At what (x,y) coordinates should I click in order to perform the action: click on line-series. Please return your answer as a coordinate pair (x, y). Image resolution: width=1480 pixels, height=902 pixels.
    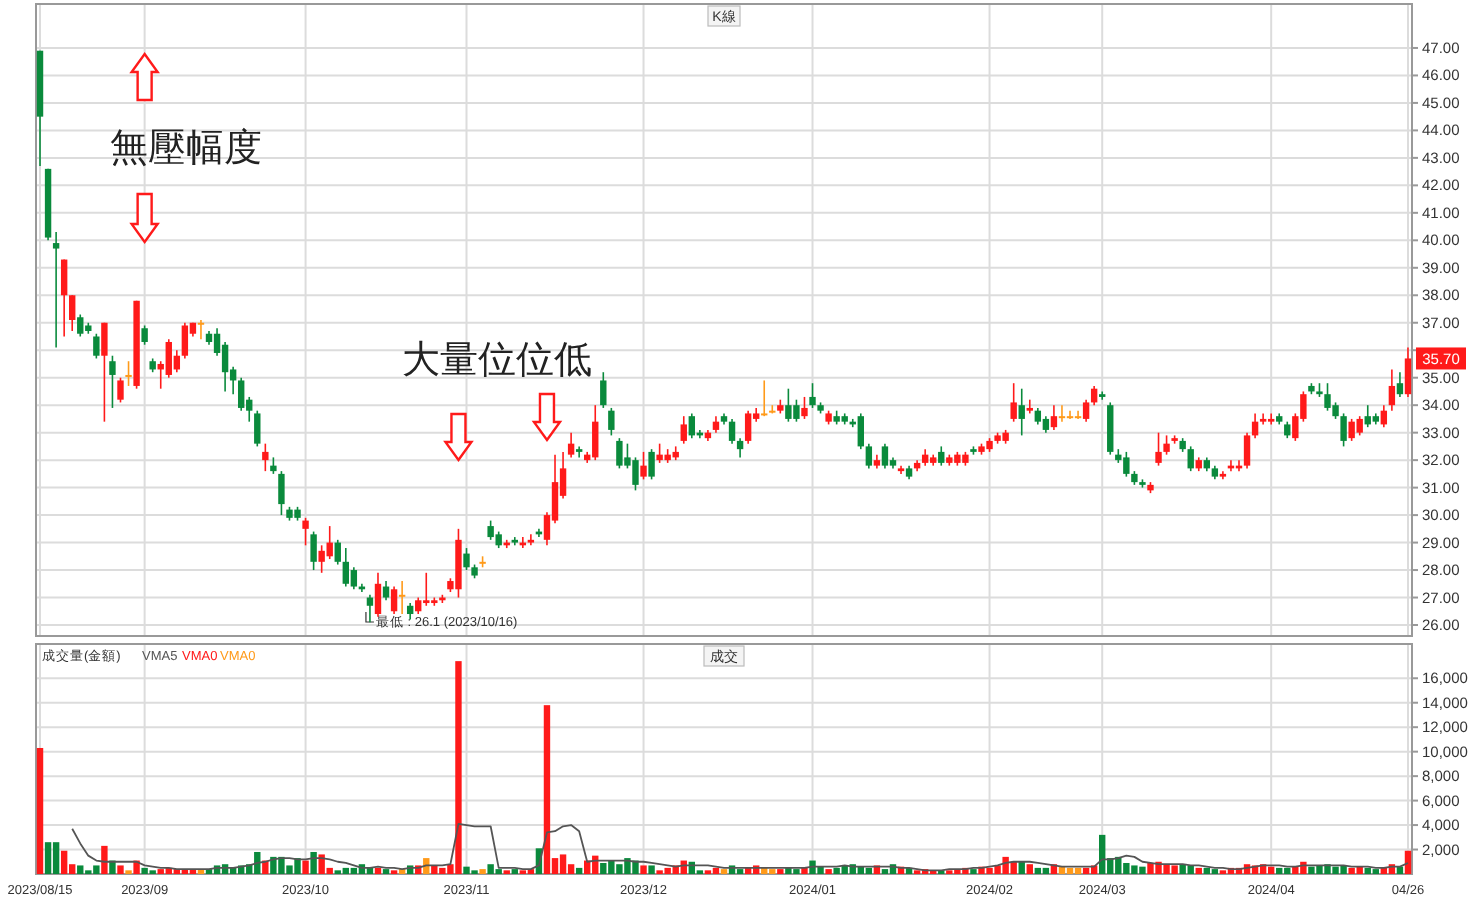
    Looking at the image, I should click on (740, 847).